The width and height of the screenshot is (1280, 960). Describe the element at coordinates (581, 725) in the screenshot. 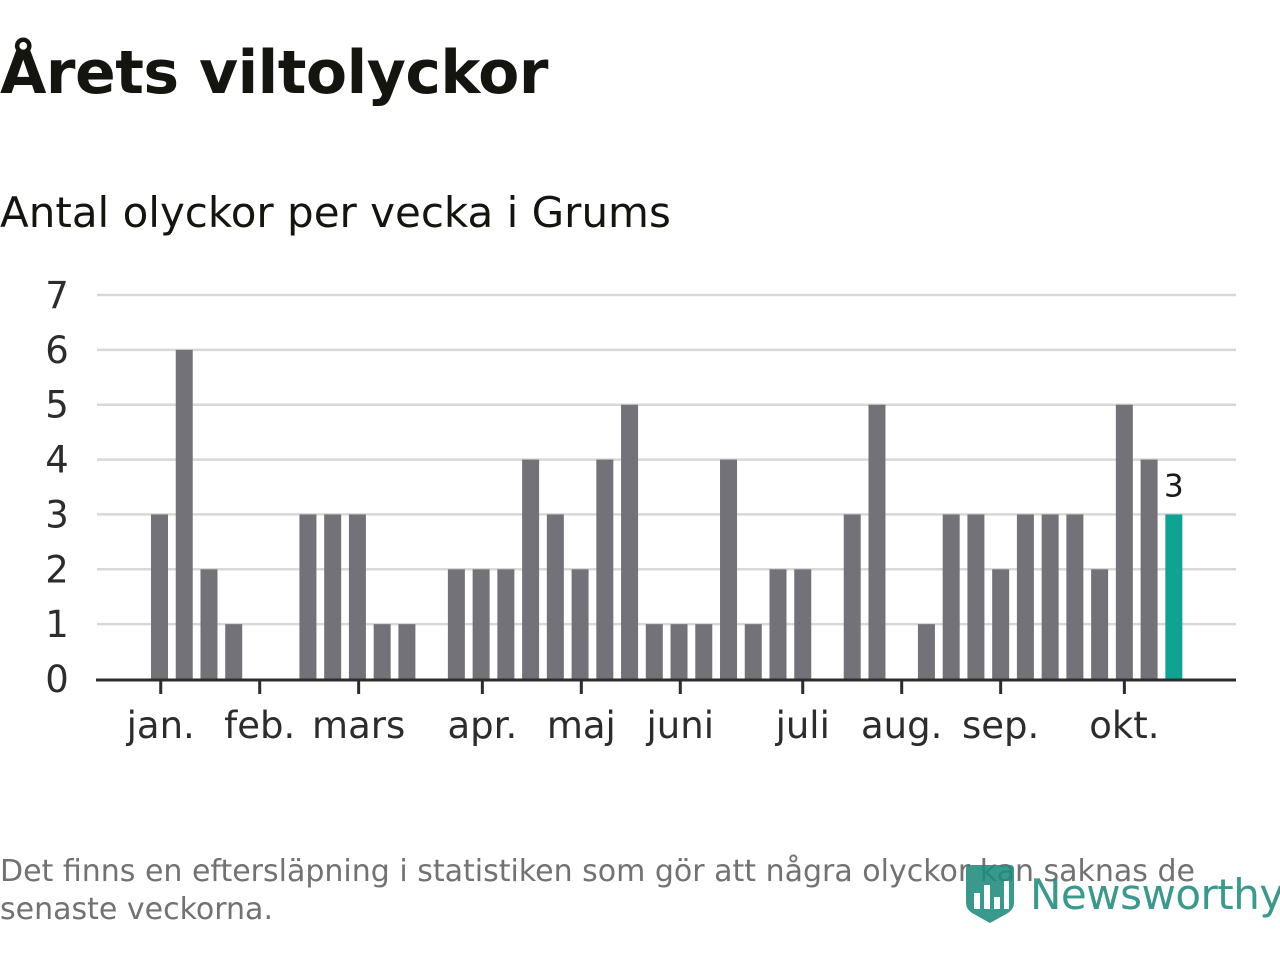

I see `x-tick-label: maj` at that location.